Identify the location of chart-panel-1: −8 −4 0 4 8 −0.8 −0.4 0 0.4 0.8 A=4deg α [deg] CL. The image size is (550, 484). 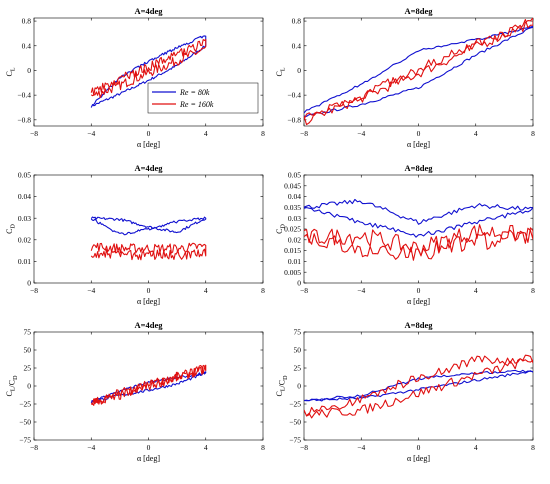
(135, 77).